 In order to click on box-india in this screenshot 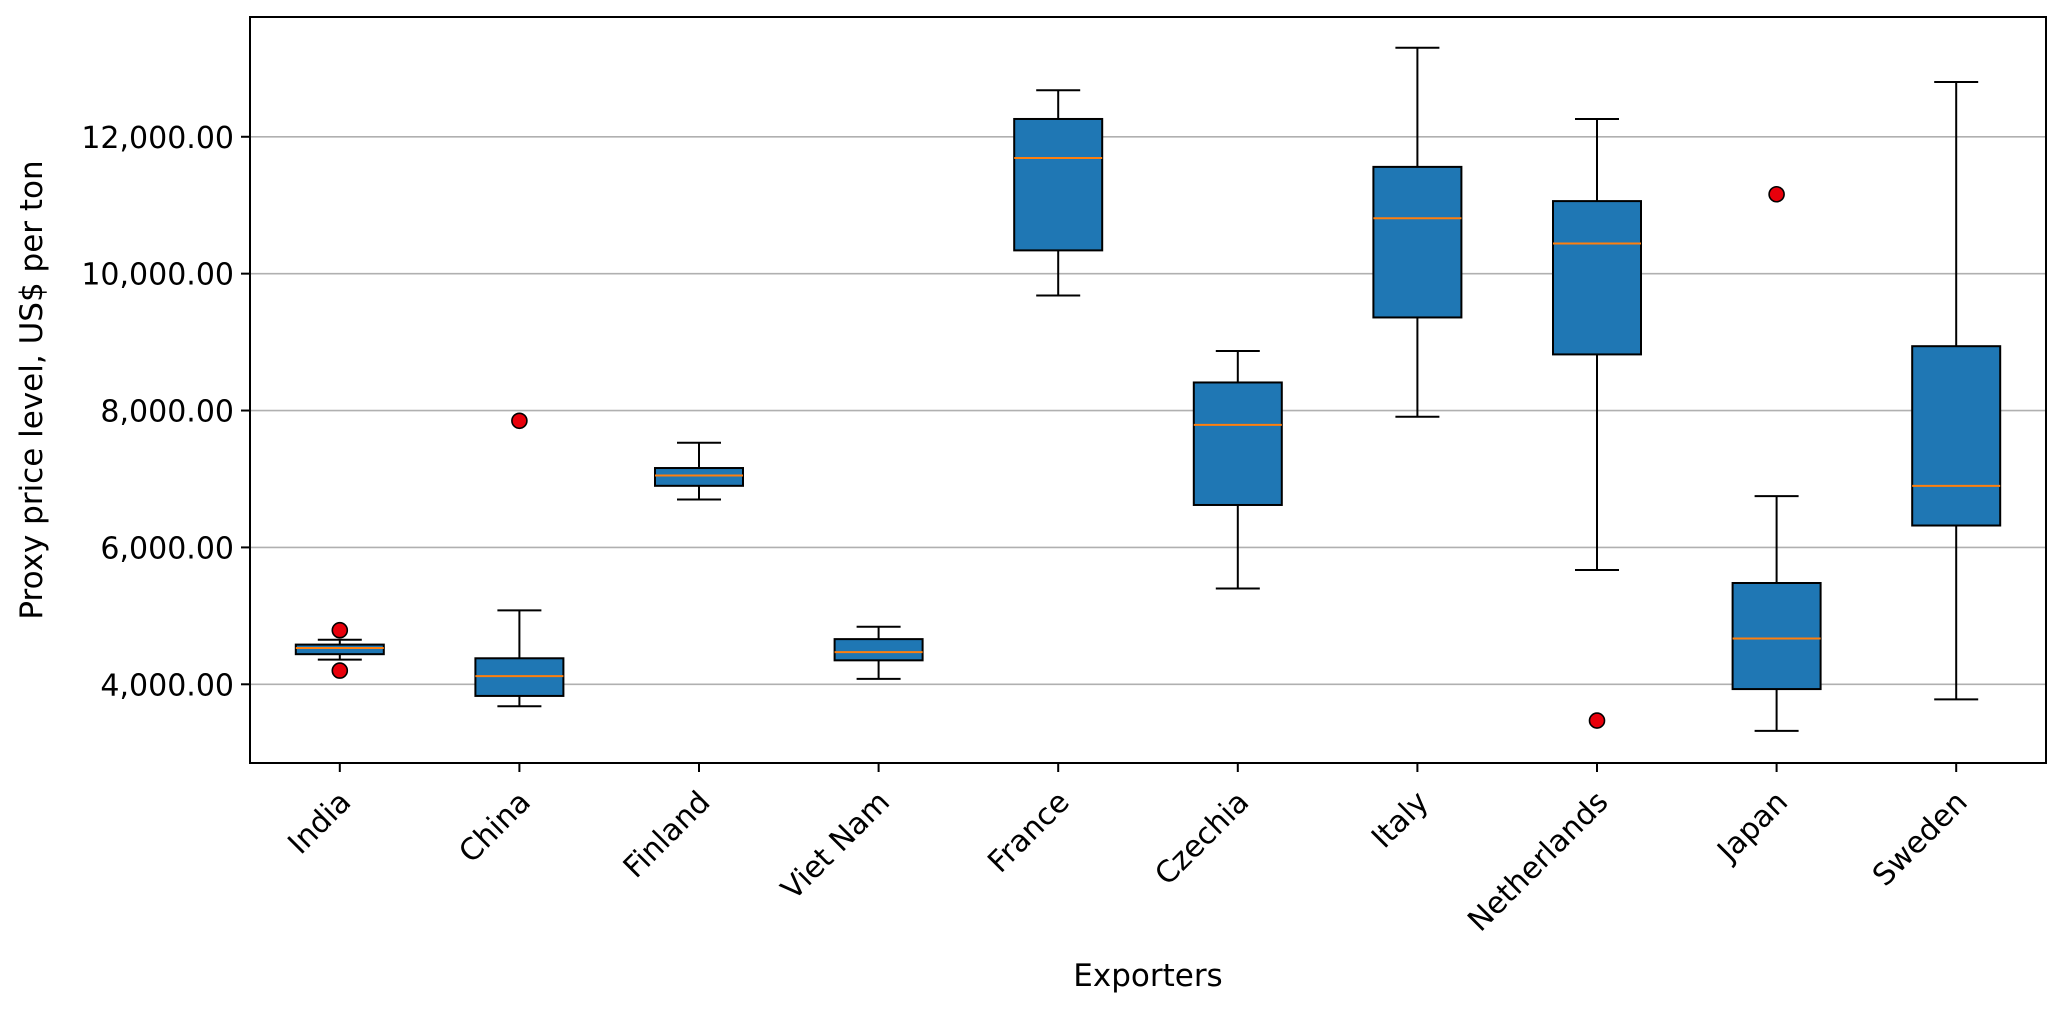, I will do `click(339, 650)`.